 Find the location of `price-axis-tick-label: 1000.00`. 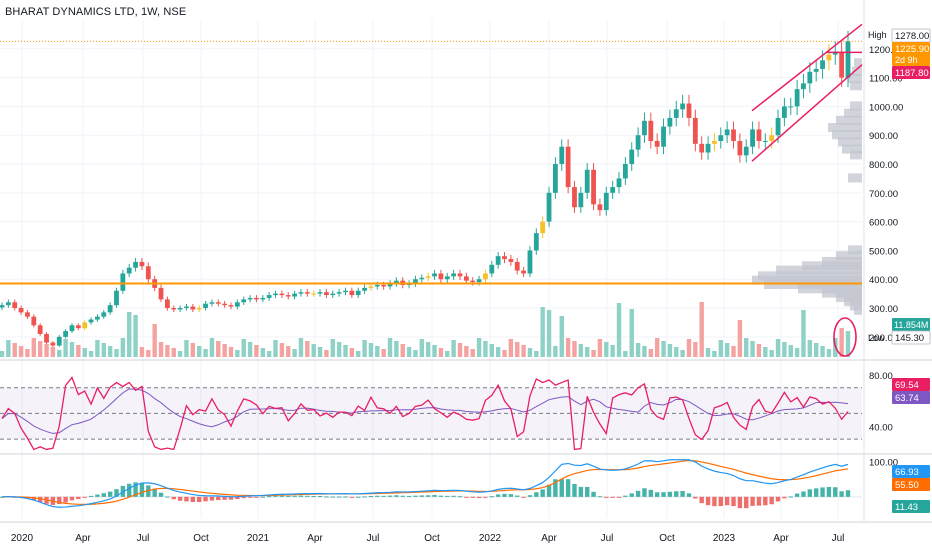

price-axis-tick-label: 1000.00 is located at coordinates (886, 107).